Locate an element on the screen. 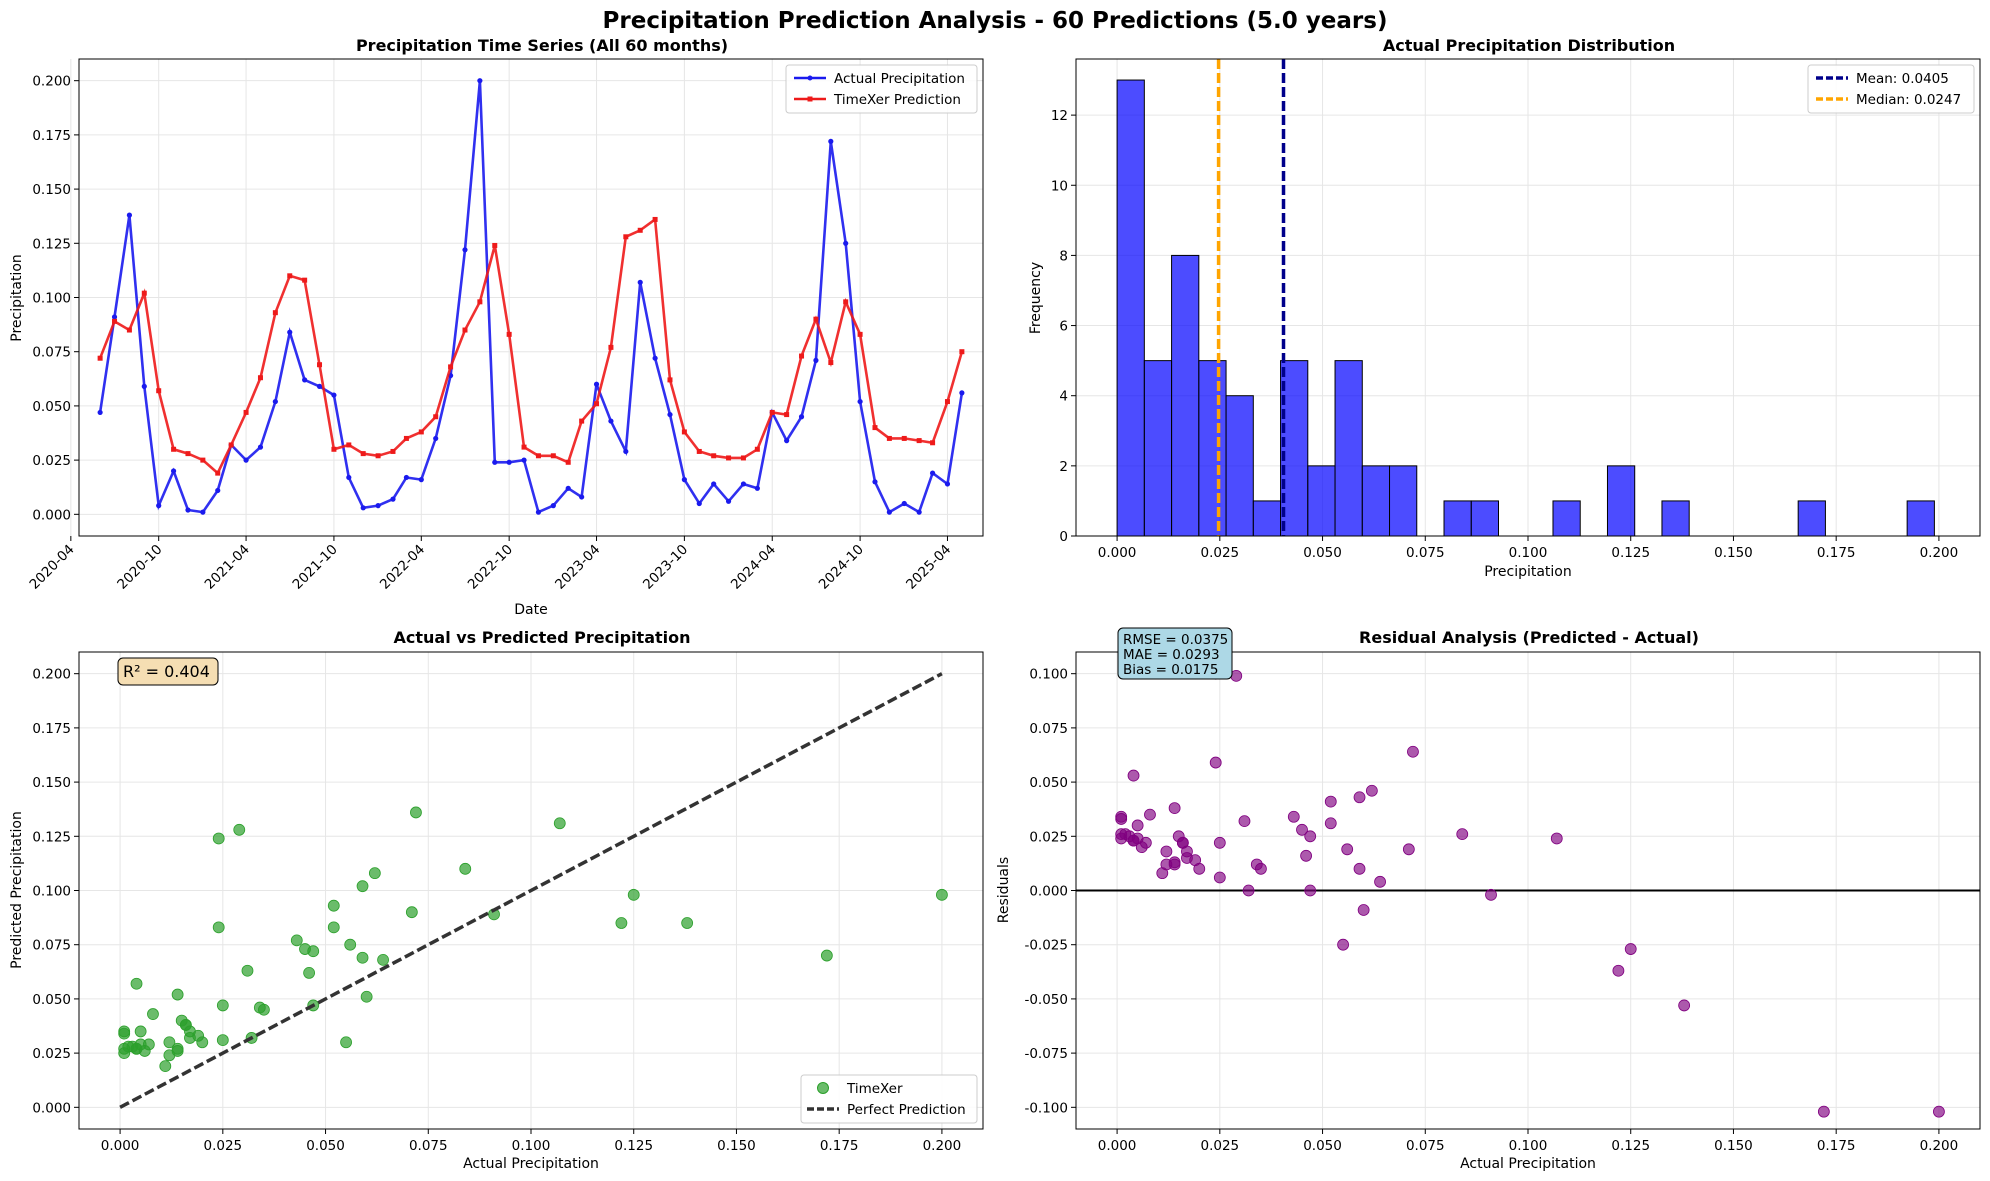 This screenshot has height=1181, width=1990. scatter-ytick-label: 0.175 is located at coordinates (51, 729).